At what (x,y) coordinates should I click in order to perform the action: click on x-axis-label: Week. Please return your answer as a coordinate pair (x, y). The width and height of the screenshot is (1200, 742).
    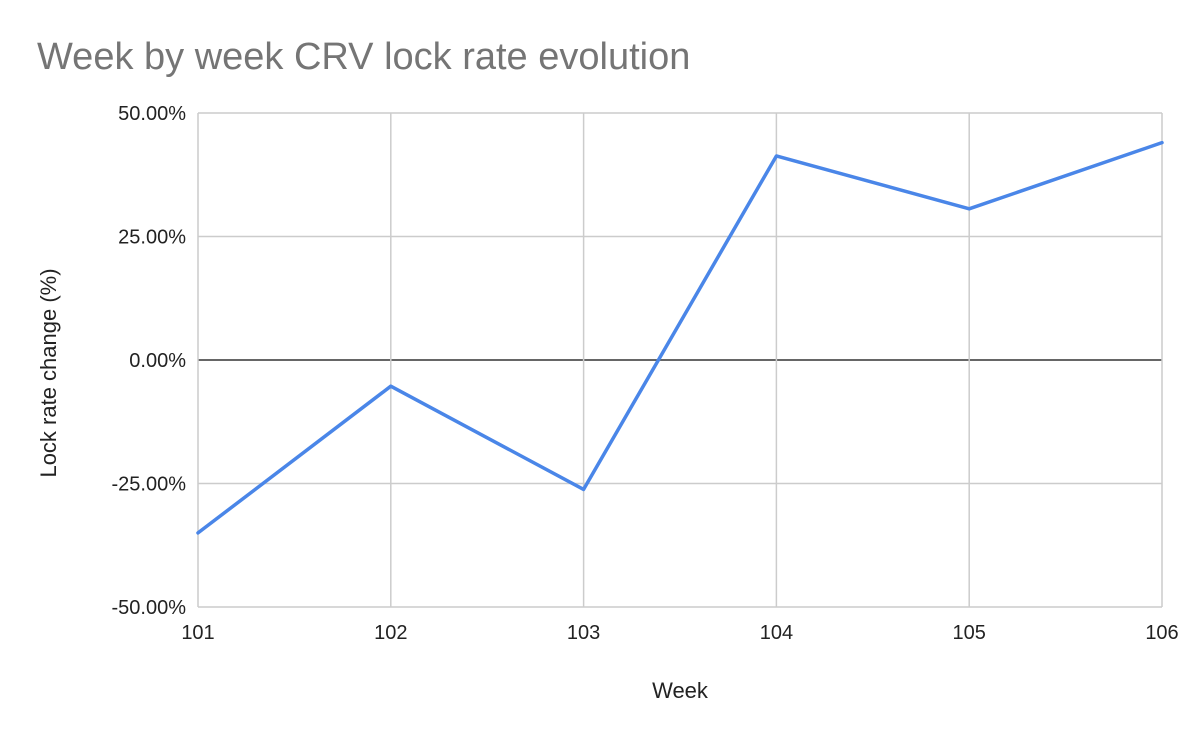
    Looking at the image, I should click on (680, 690).